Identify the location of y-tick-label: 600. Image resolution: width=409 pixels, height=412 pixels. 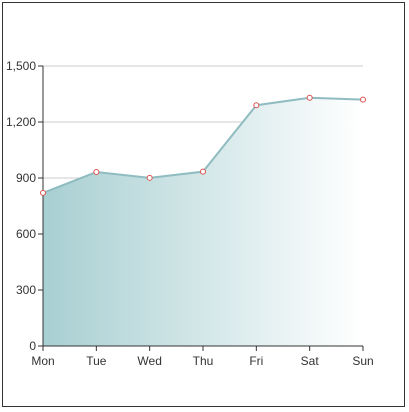
(26, 234).